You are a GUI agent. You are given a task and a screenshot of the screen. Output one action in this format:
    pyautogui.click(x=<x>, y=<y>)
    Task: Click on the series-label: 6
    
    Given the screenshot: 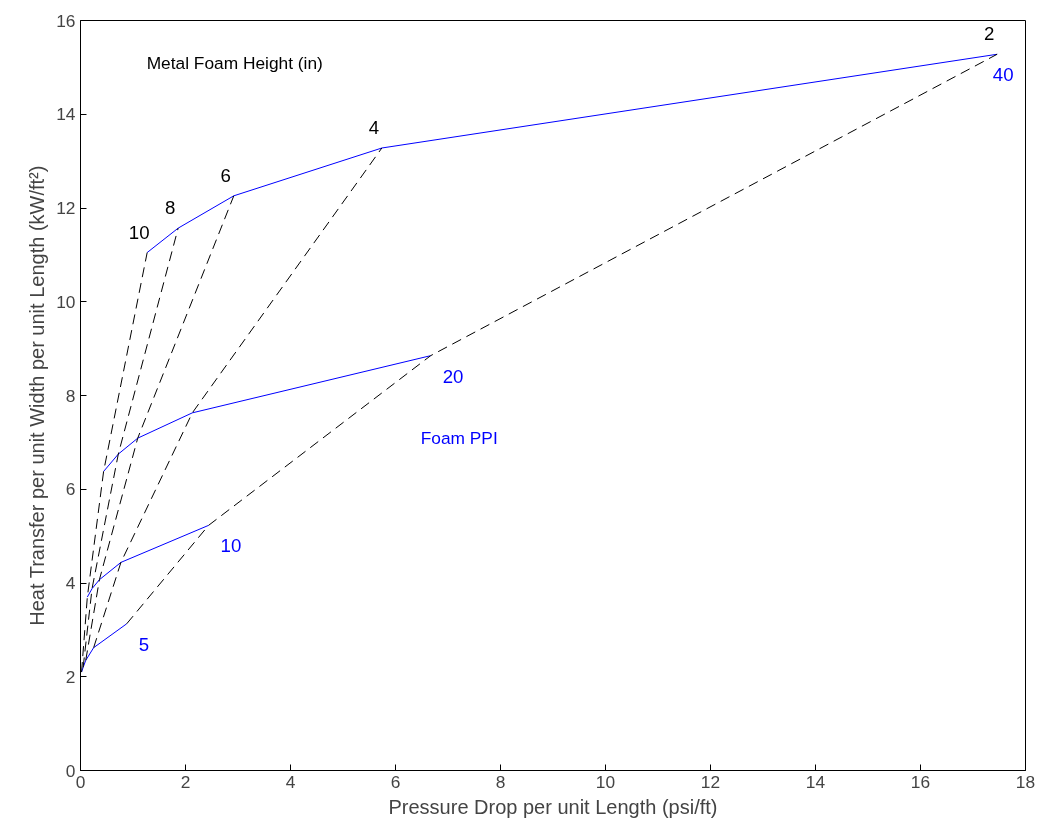 What is the action you would take?
    pyautogui.click(x=225, y=175)
    